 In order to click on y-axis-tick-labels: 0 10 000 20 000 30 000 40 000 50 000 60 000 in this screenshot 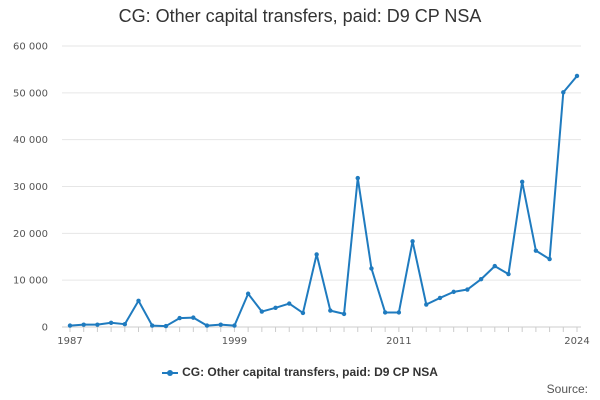, I will do `click(30, 188)`.